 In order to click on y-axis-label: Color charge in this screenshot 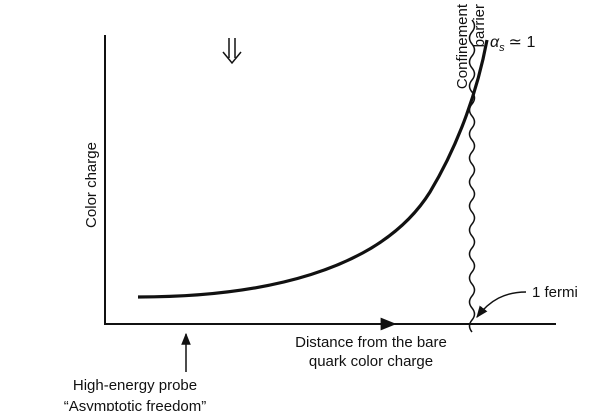, I will do `click(91, 185)`.